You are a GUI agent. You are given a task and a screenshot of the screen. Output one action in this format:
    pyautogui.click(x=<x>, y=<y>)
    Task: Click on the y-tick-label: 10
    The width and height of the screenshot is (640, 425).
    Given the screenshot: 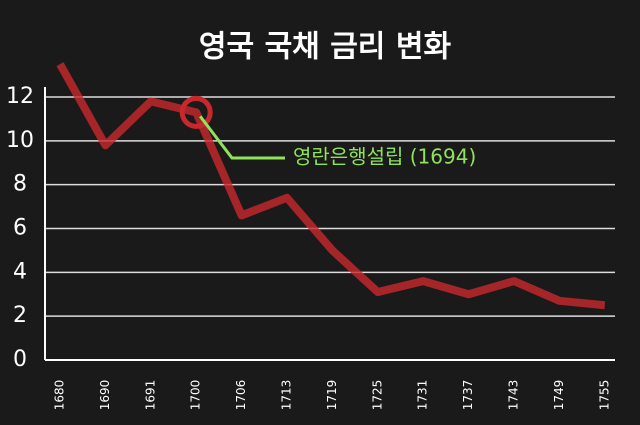 What is the action you would take?
    pyautogui.click(x=20, y=140)
    